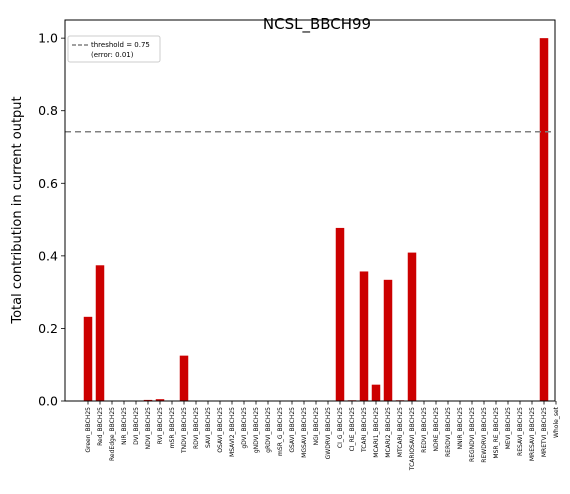 Image resolution: width=570 pixels, height=494 pixels. I want to click on x-tick-label: MGSAVI_BBCH25, so click(304, 432).